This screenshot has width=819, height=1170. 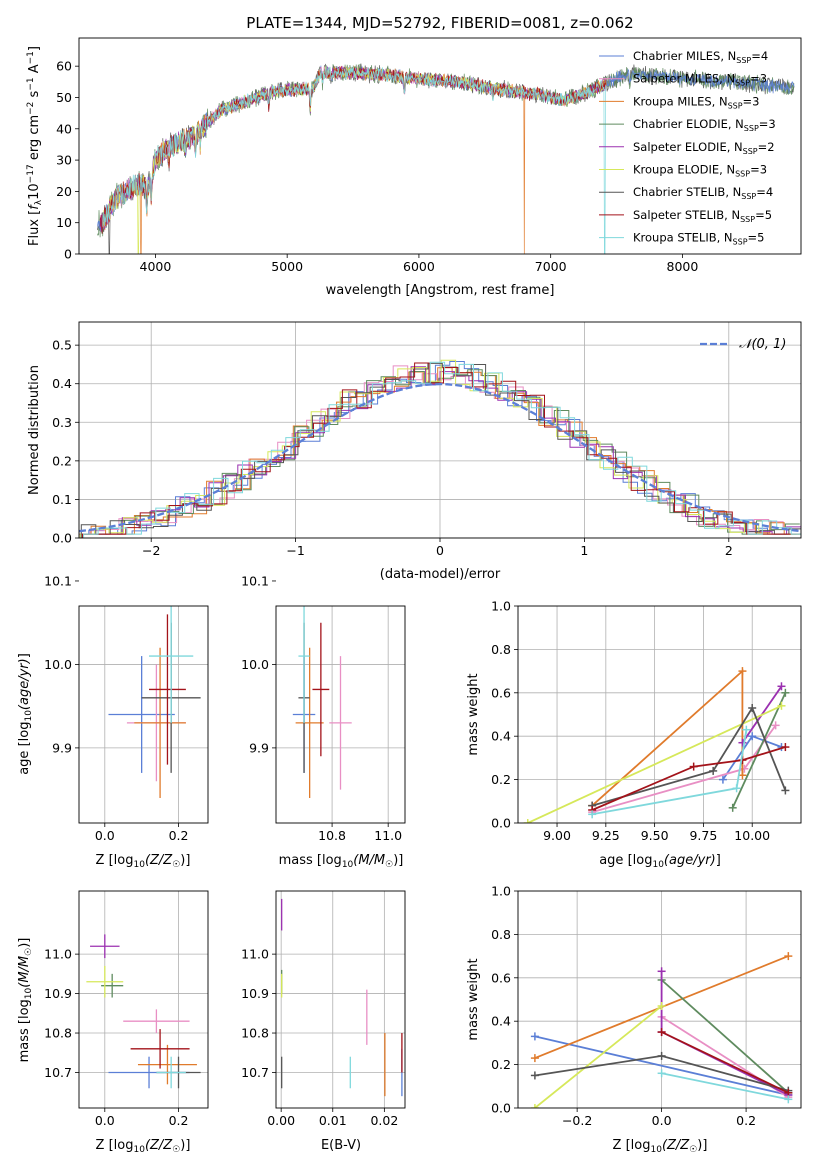 What do you see at coordinates (551, 266) in the screenshot?
I see `x-tick-label: 7000` at bounding box center [551, 266].